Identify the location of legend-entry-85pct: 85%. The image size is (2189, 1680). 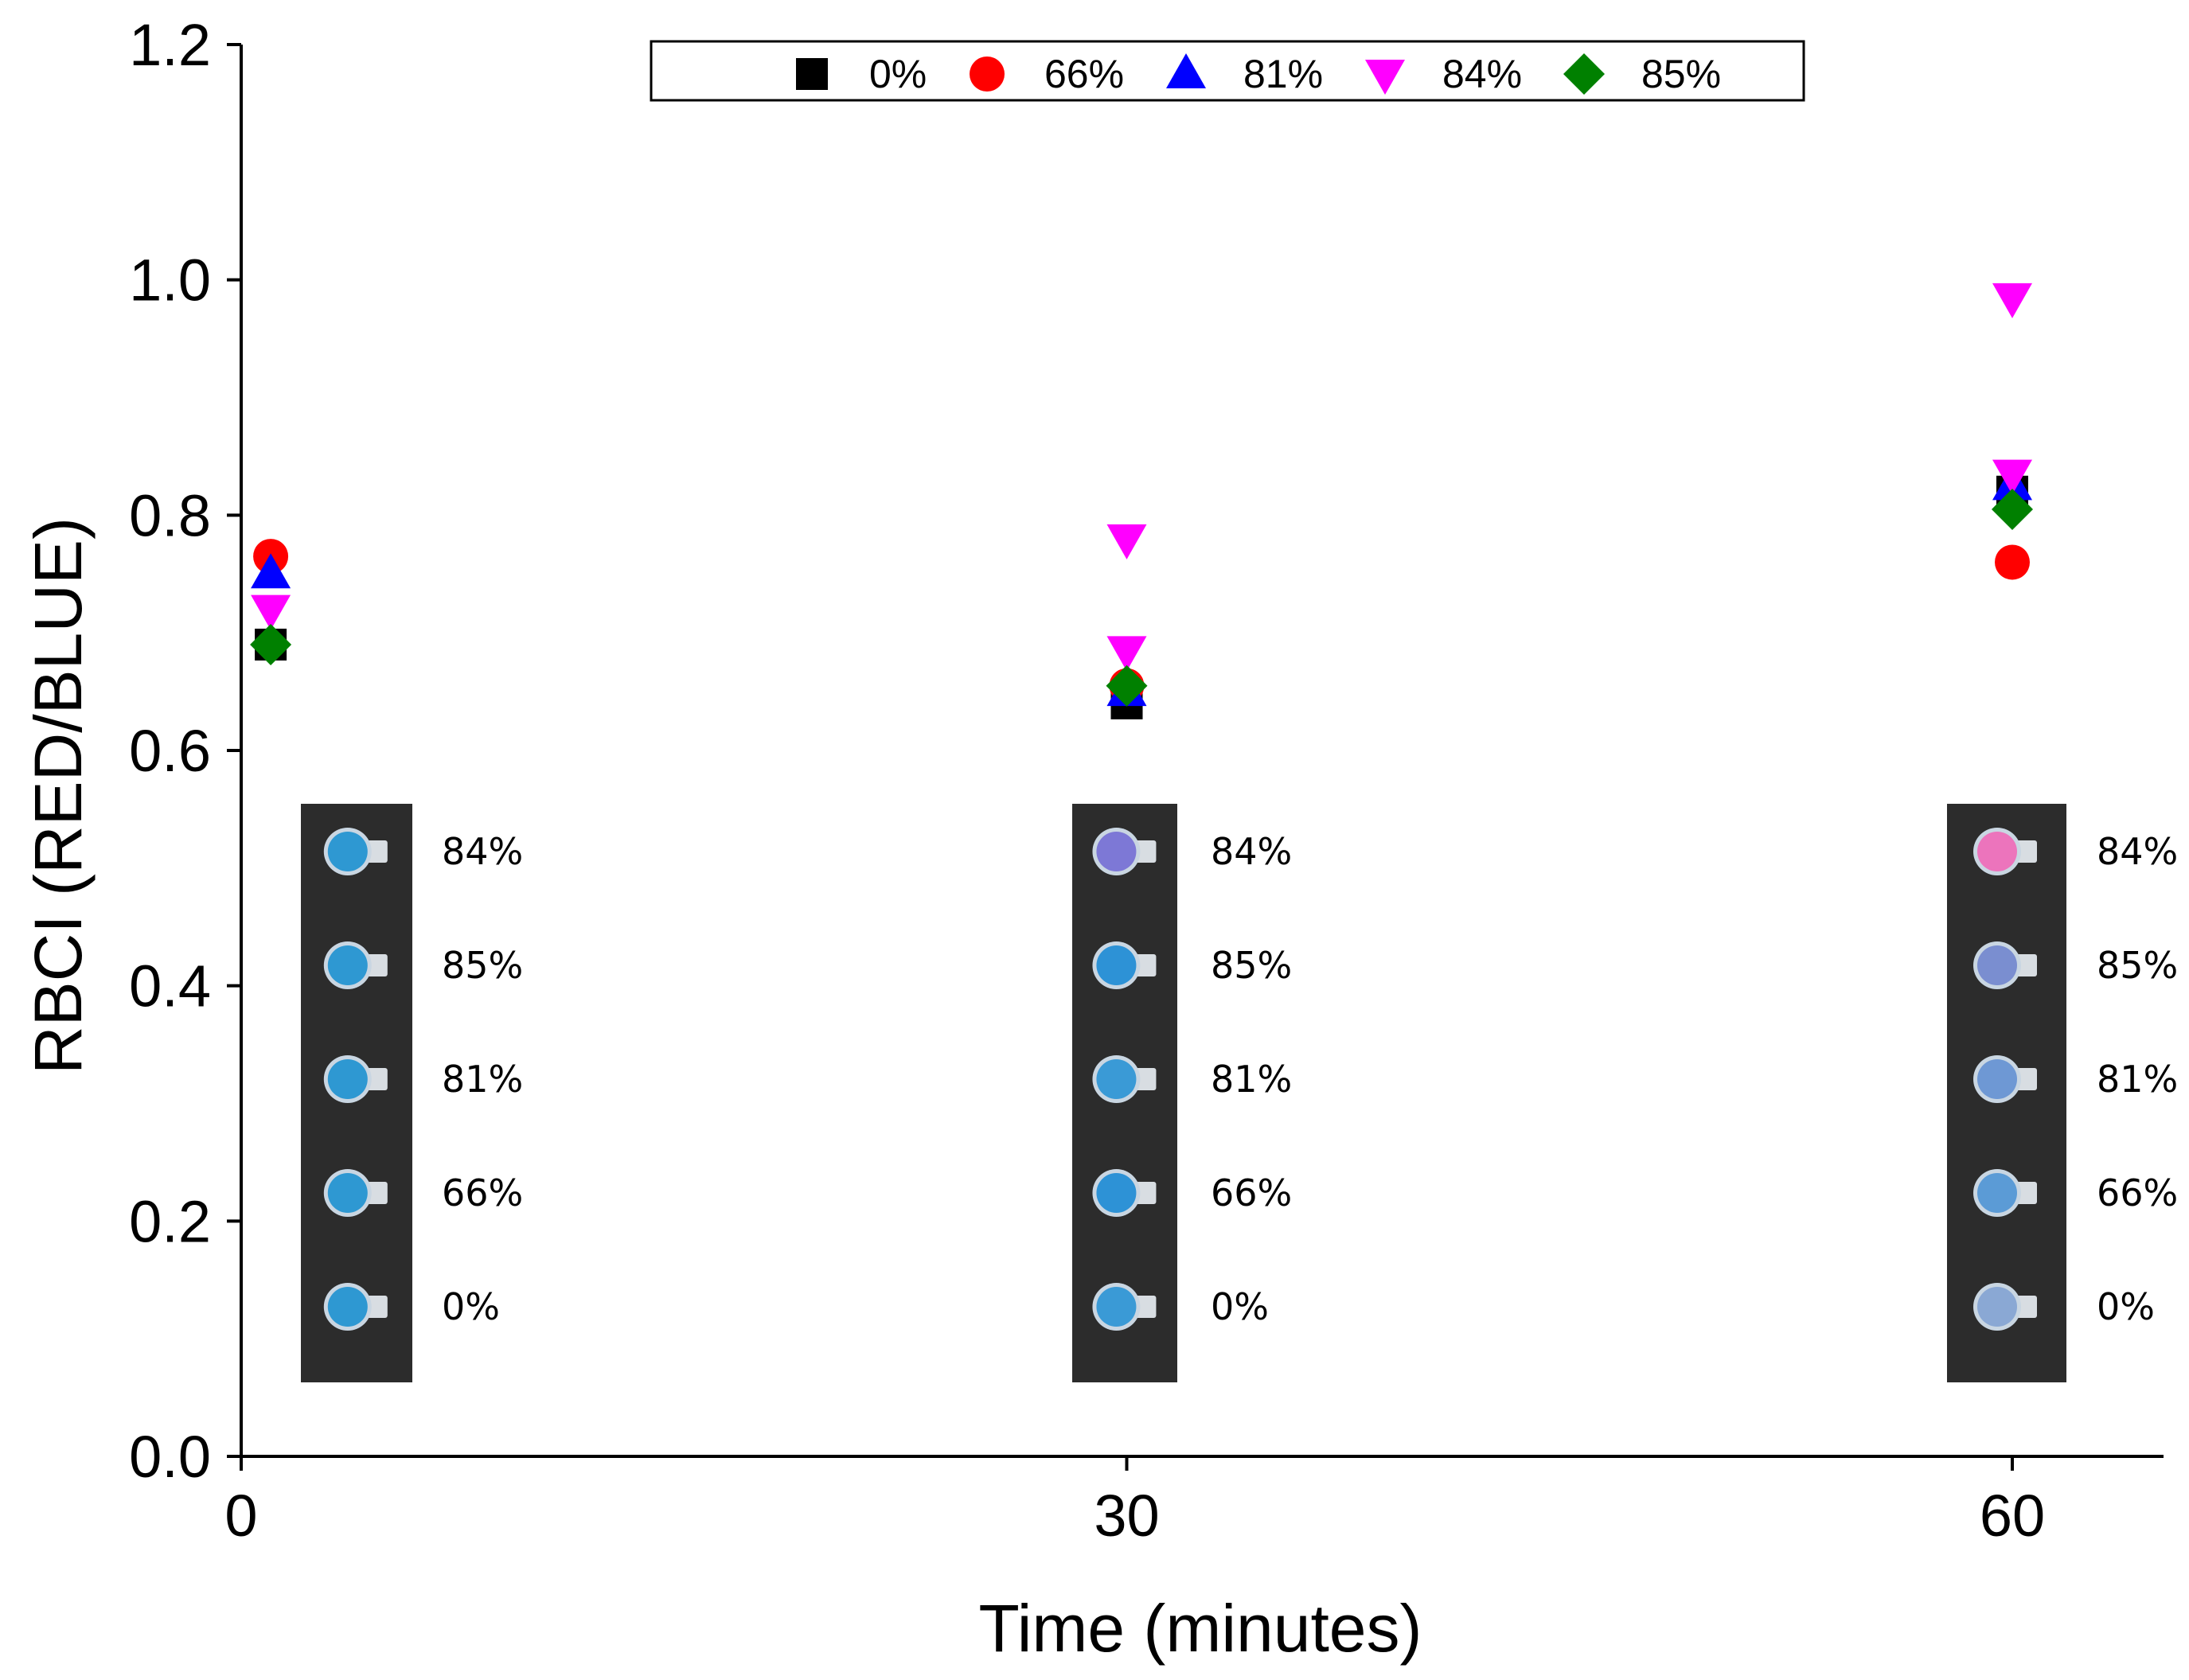
(1642, 74).